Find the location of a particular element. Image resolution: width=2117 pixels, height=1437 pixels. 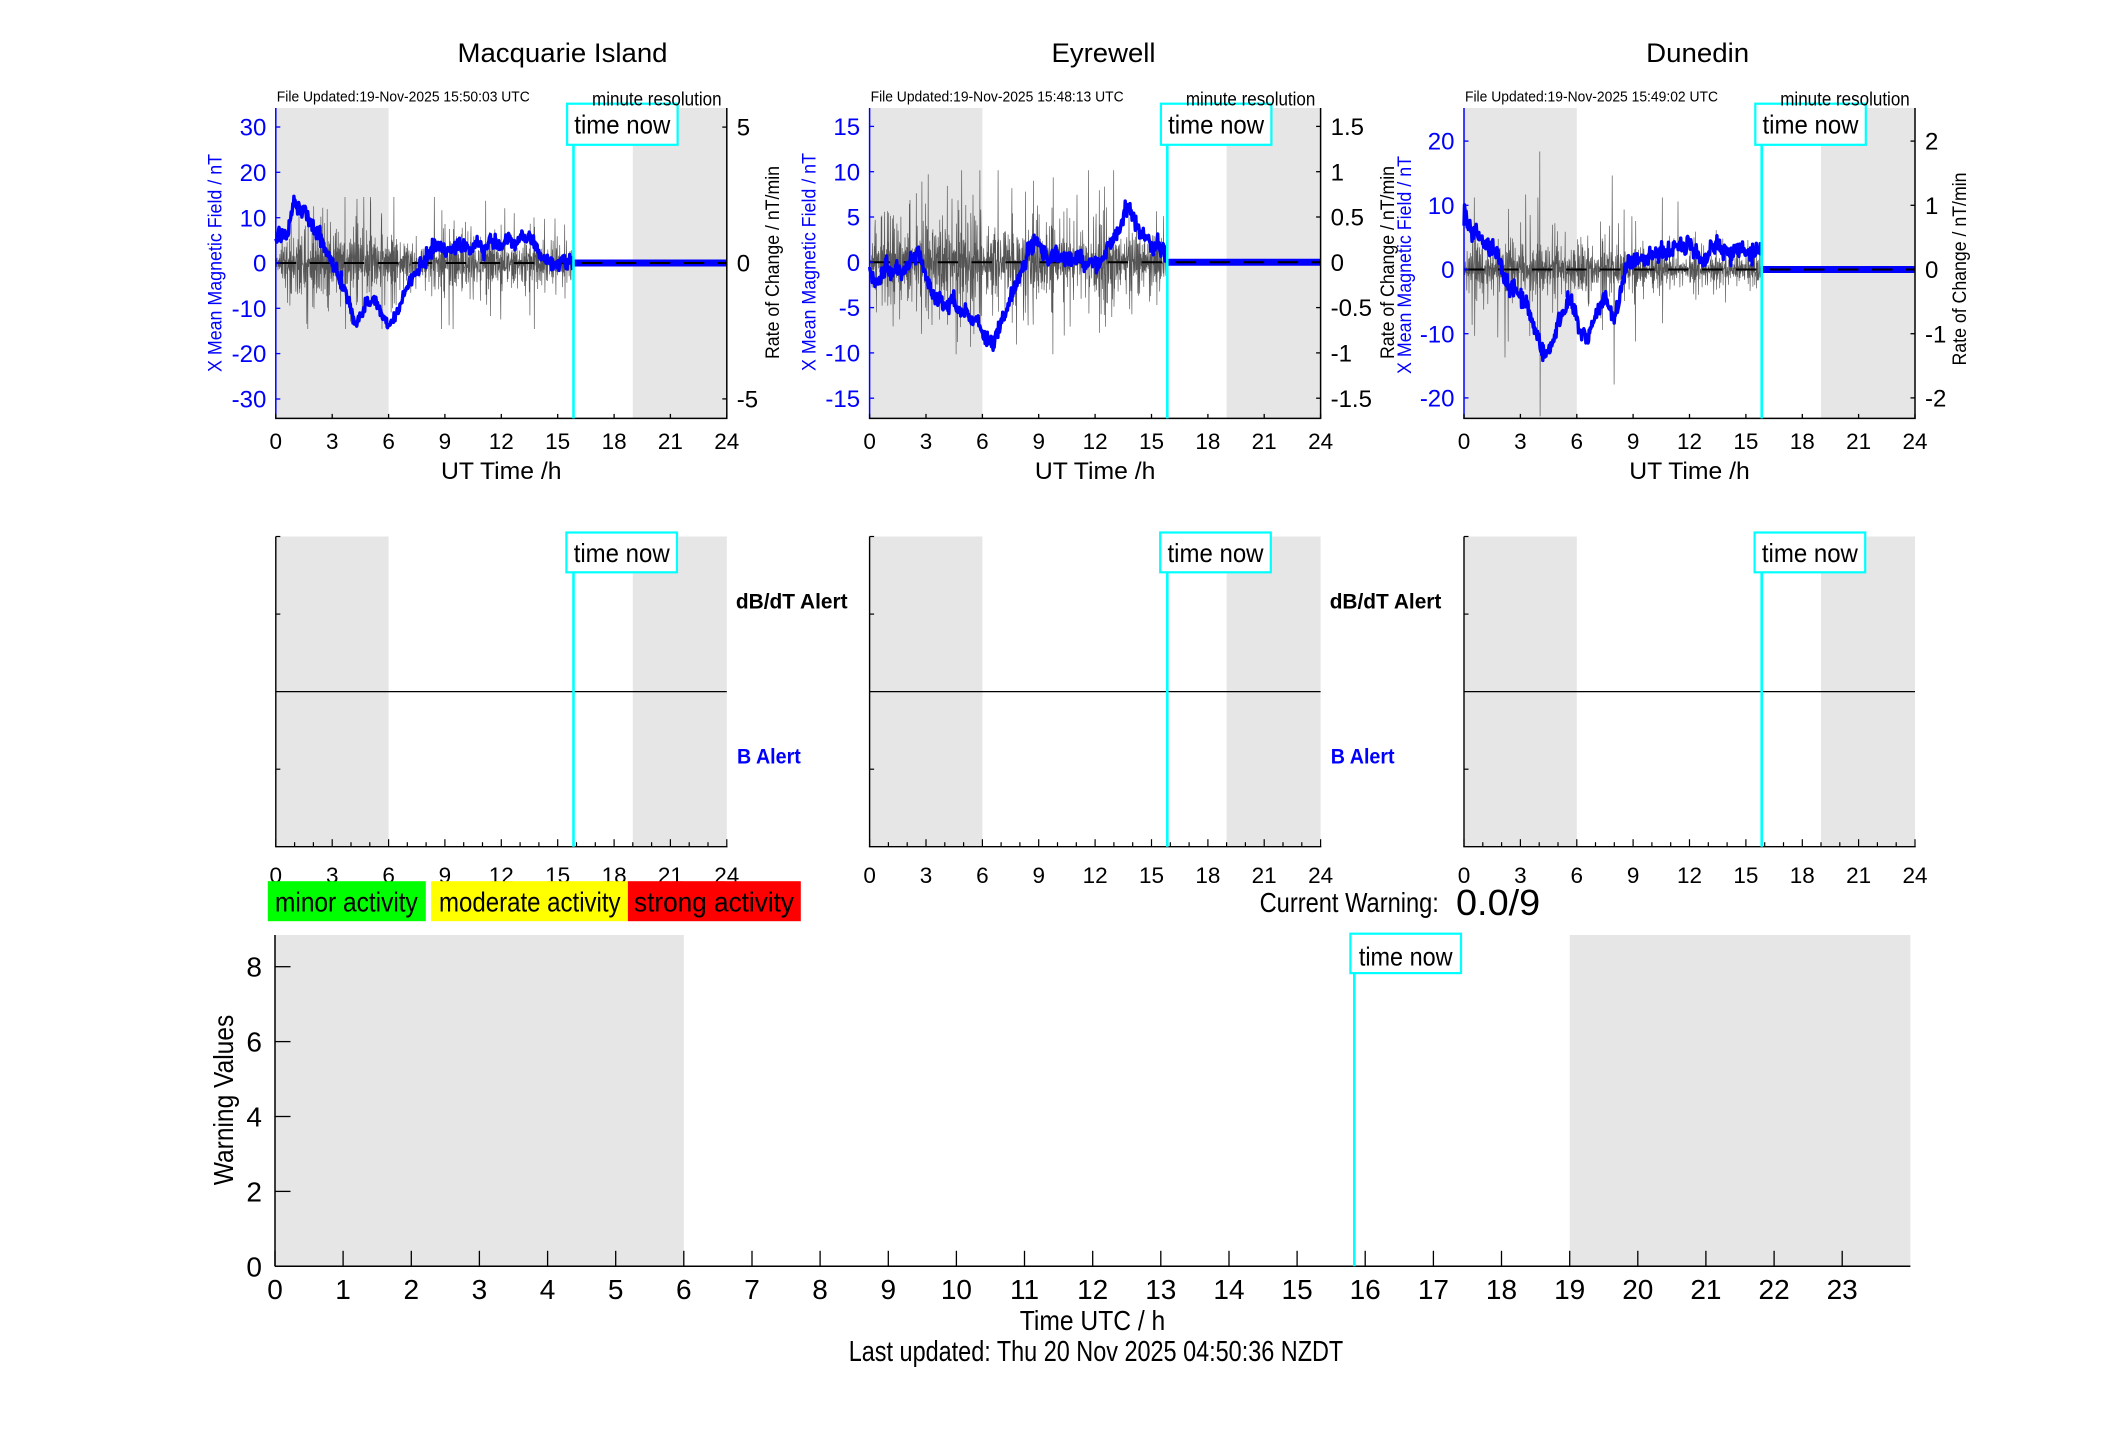

svg-text: -5 is located at coordinates (849, 308).